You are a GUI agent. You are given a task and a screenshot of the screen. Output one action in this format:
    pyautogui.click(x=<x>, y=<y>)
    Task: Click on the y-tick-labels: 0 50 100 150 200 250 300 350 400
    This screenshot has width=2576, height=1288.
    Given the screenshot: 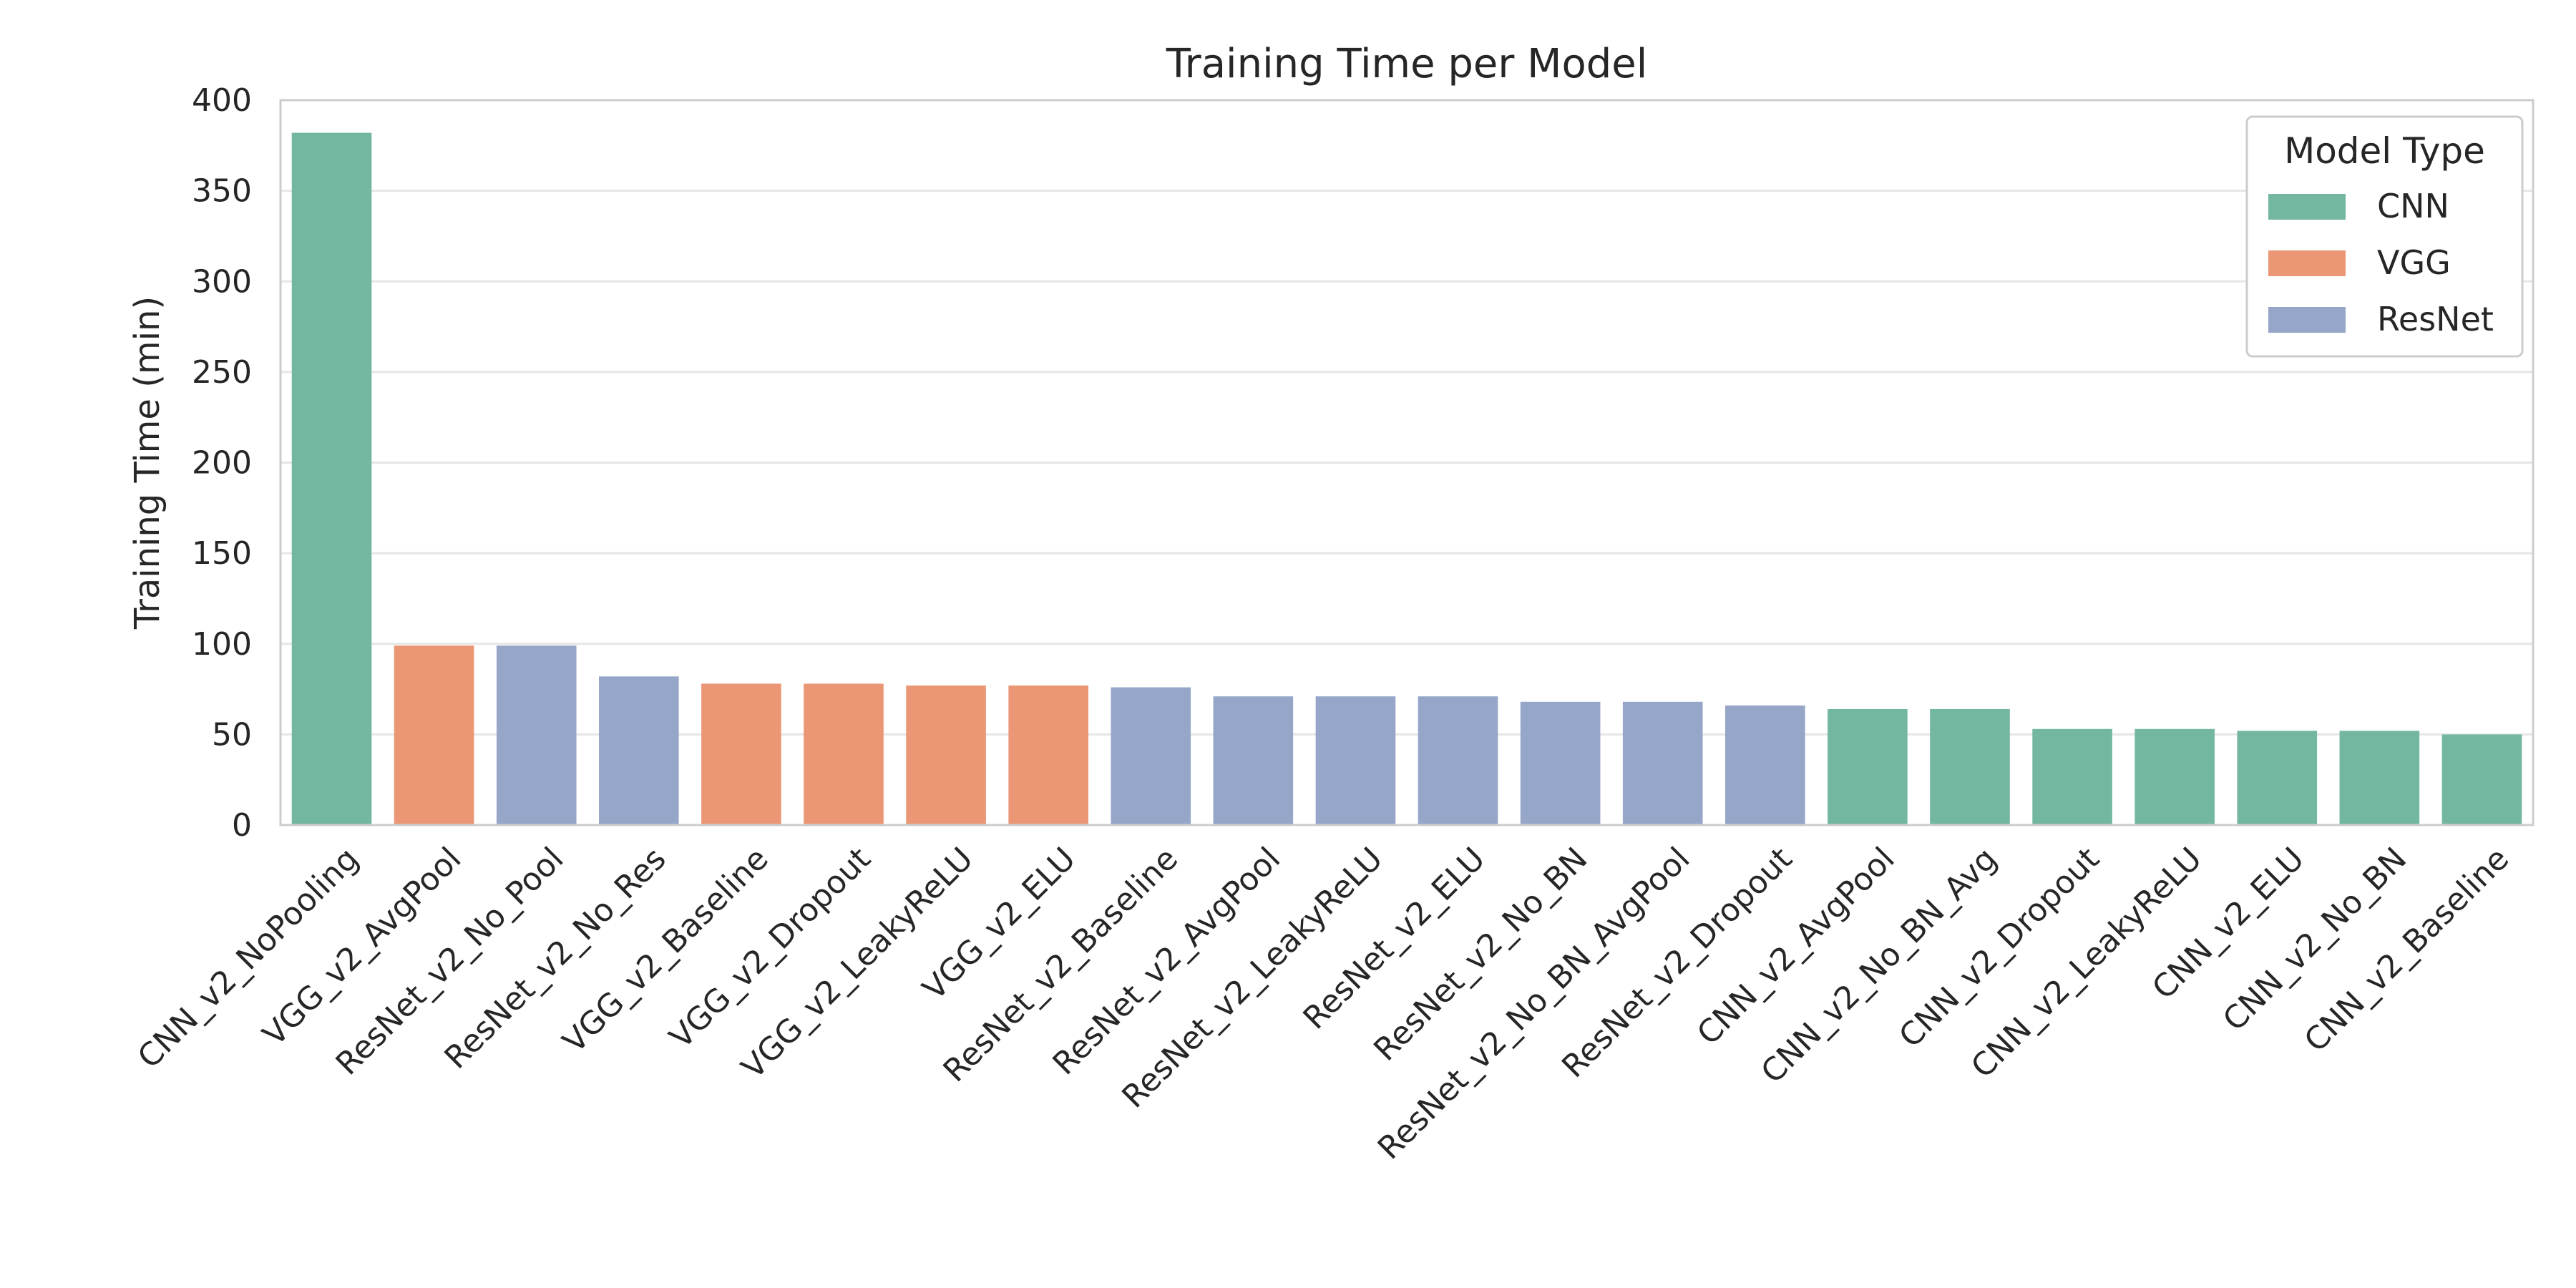 What is the action you would take?
    pyautogui.click(x=222, y=463)
    